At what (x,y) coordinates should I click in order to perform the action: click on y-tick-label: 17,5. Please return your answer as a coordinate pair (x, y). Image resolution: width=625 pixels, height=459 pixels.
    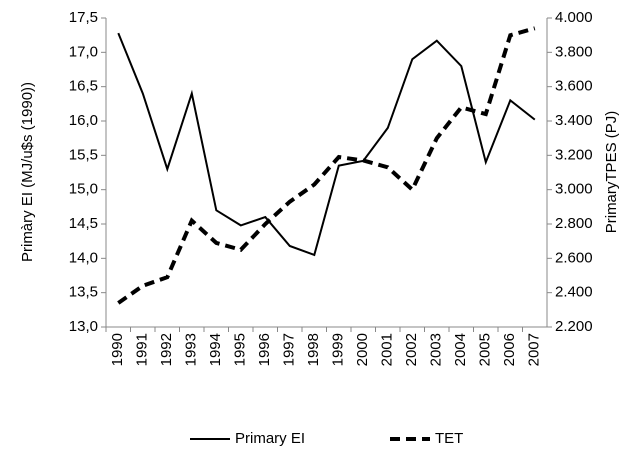
    Looking at the image, I should click on (83, 17).